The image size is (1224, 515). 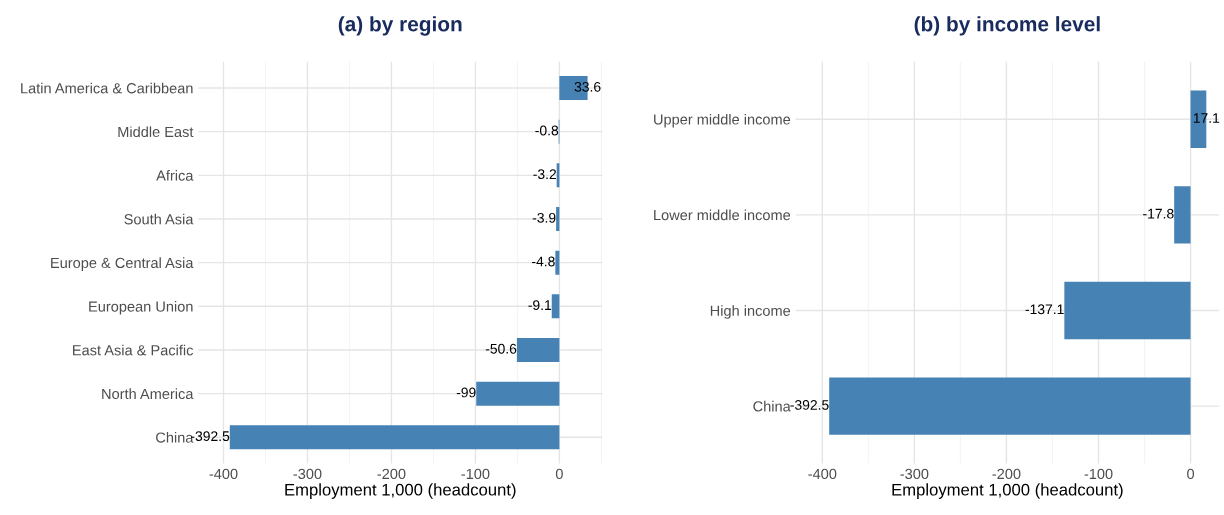 I want to click on data-label: -0.8, so click(x=547, y=130).